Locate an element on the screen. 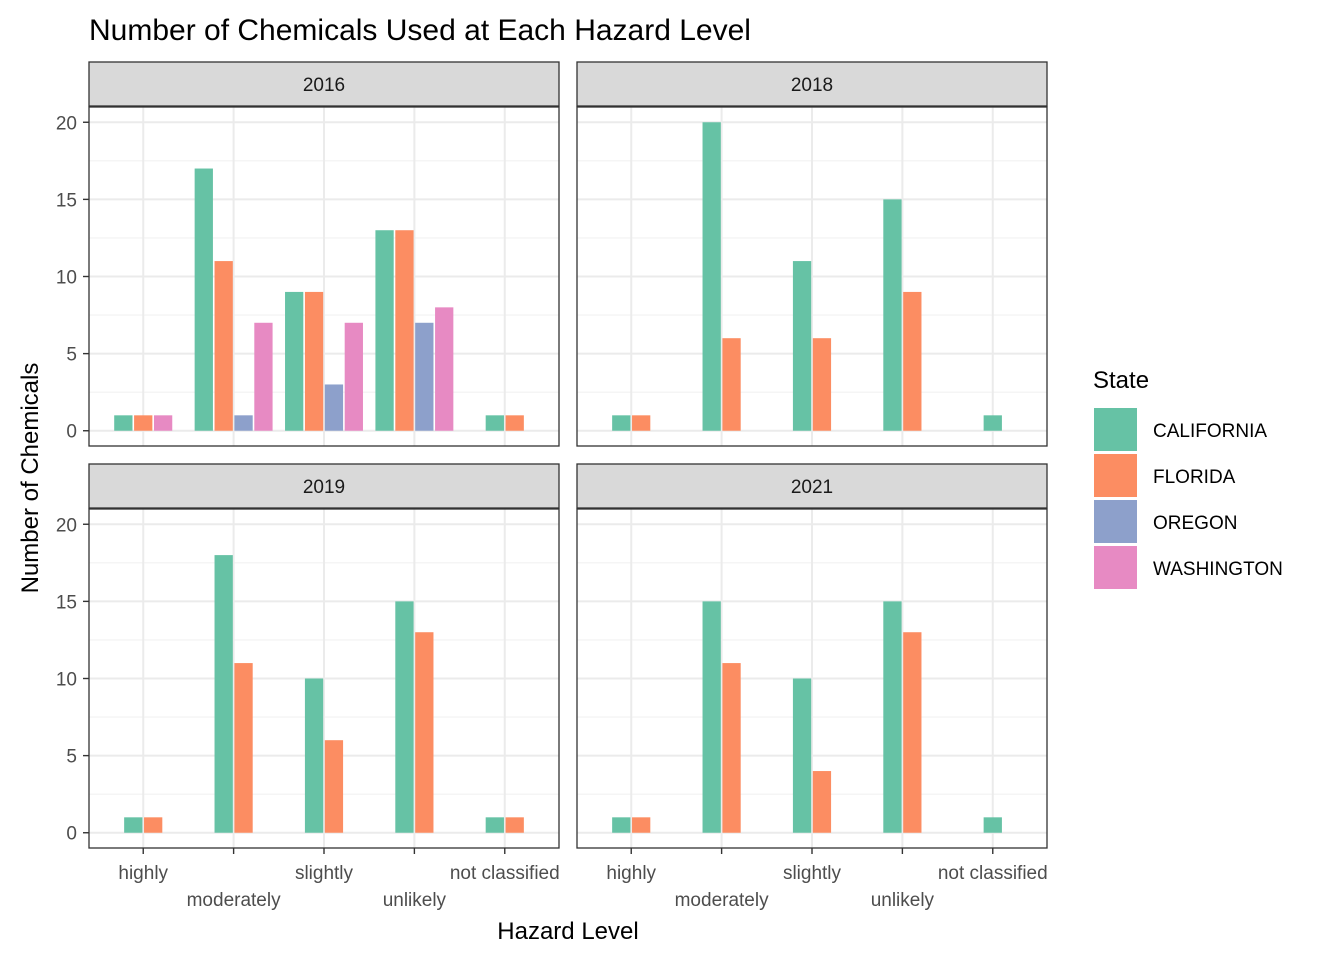 The image size is (1344, 960). legend-key-california is located at coordinates (1115, 429).